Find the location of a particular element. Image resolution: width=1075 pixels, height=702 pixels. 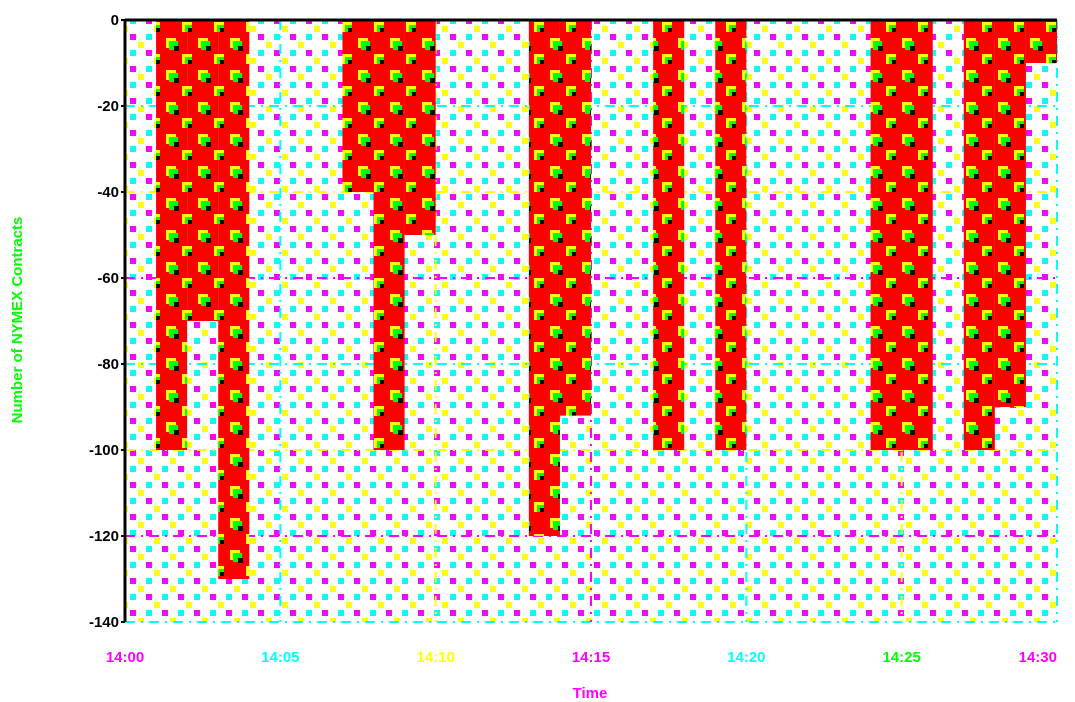

y-tick-label: -20 is located at coordinates (108, 106).